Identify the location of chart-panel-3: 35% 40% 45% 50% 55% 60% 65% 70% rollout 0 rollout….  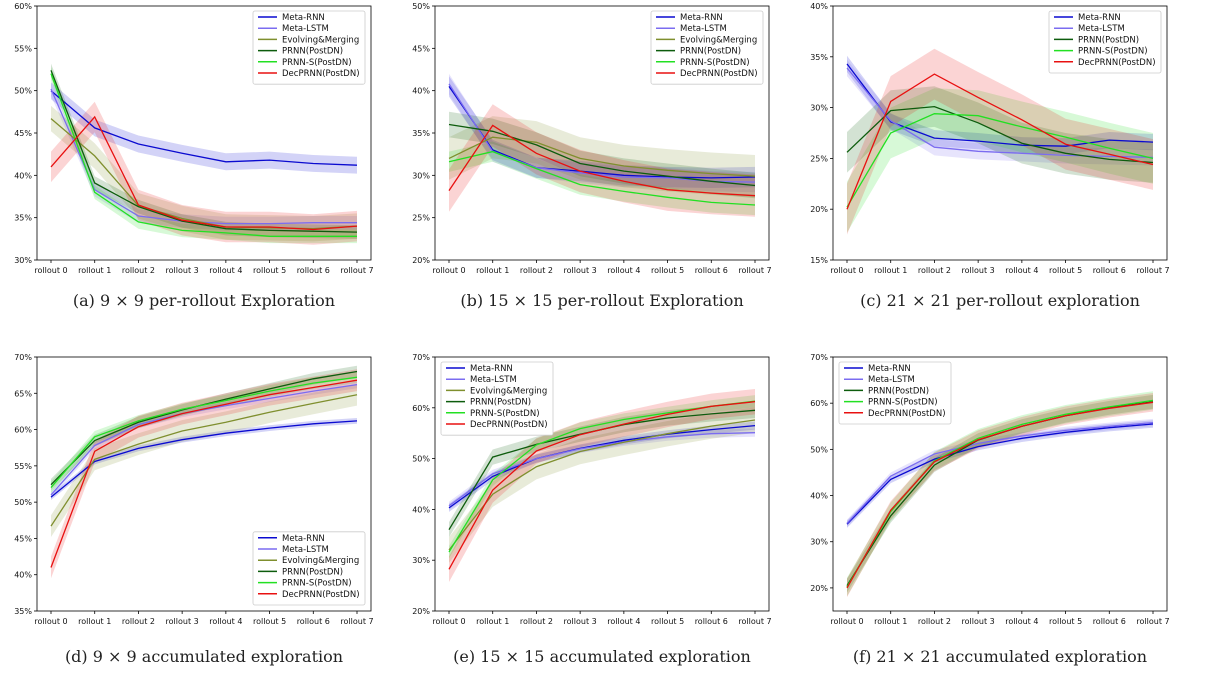
(193, 509).